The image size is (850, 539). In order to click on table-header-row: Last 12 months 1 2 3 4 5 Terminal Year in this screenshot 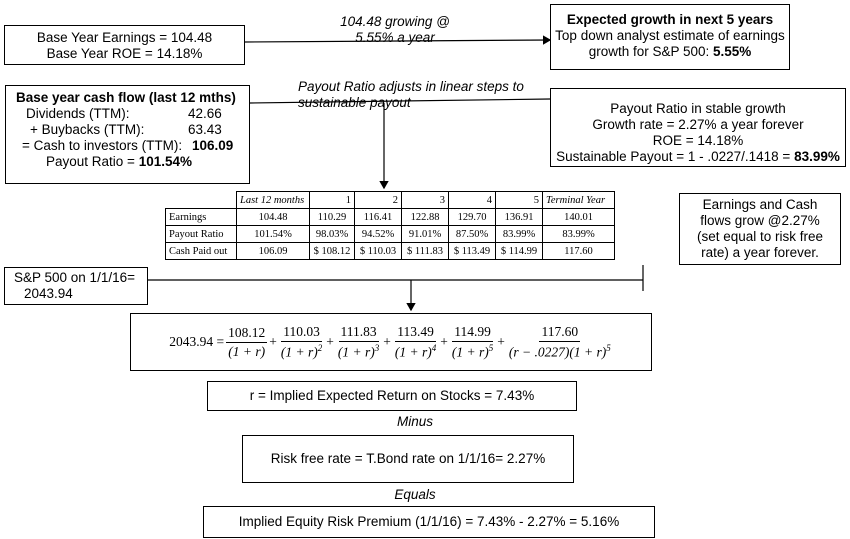, I will do `click(390, 200)`.